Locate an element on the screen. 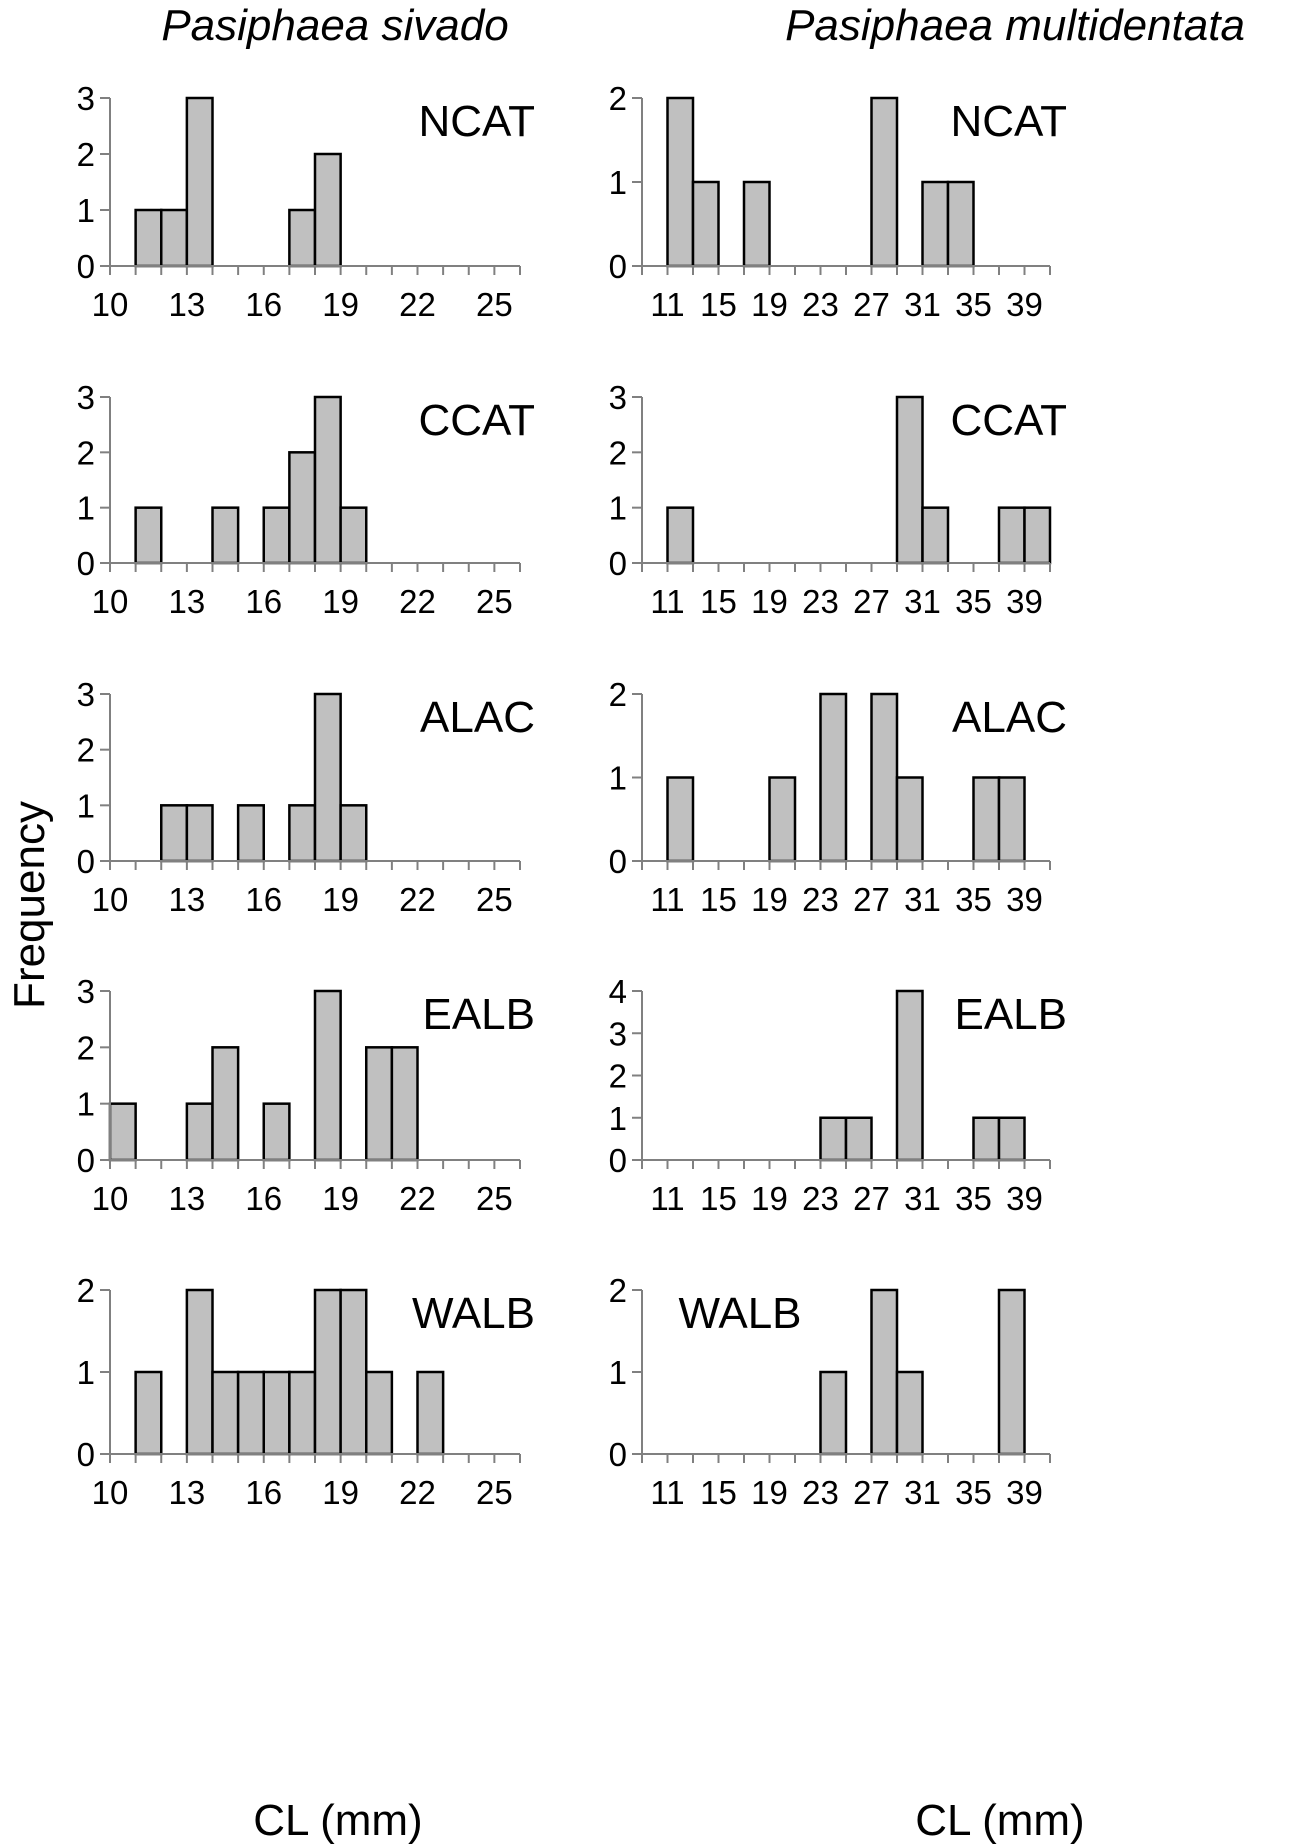 The image size is (1310, 1844). panel-label-ccat-sivado: CCAT is located at coordinates (476, 420).